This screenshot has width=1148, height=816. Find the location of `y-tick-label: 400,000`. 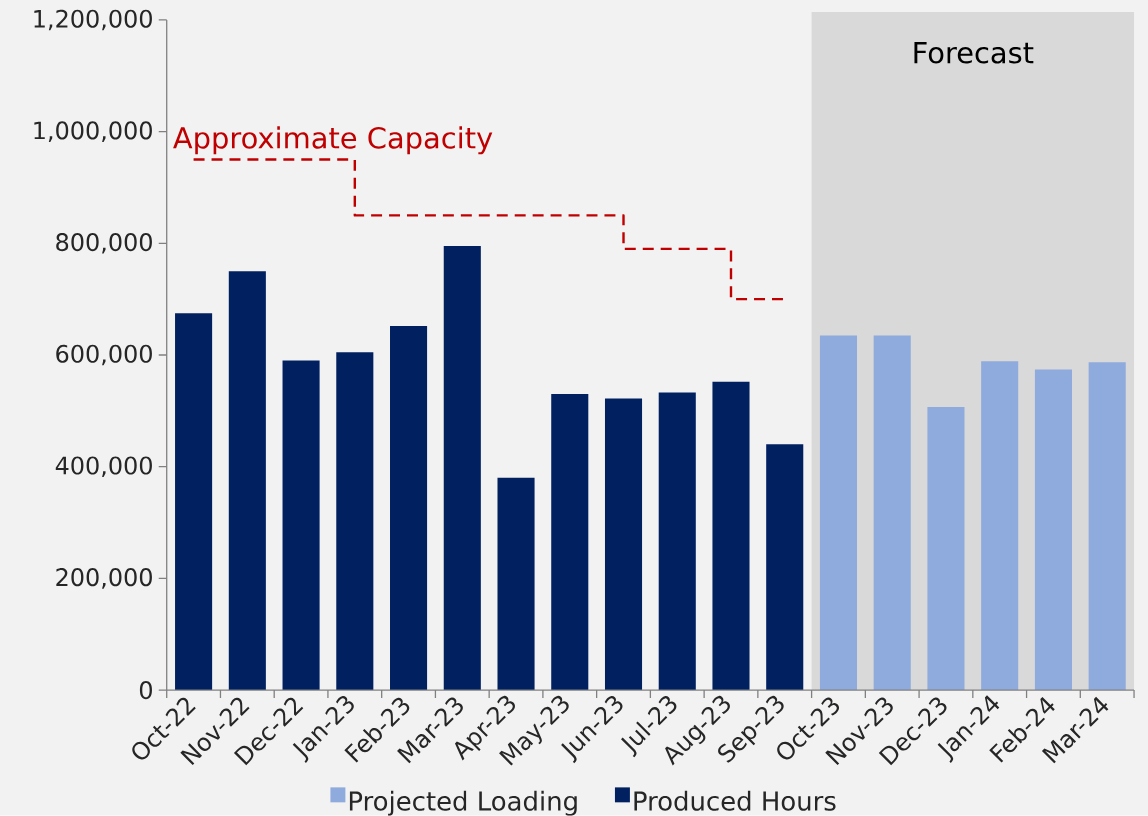

y-tick-label: 400,000 is located at coordinates (103, 467).